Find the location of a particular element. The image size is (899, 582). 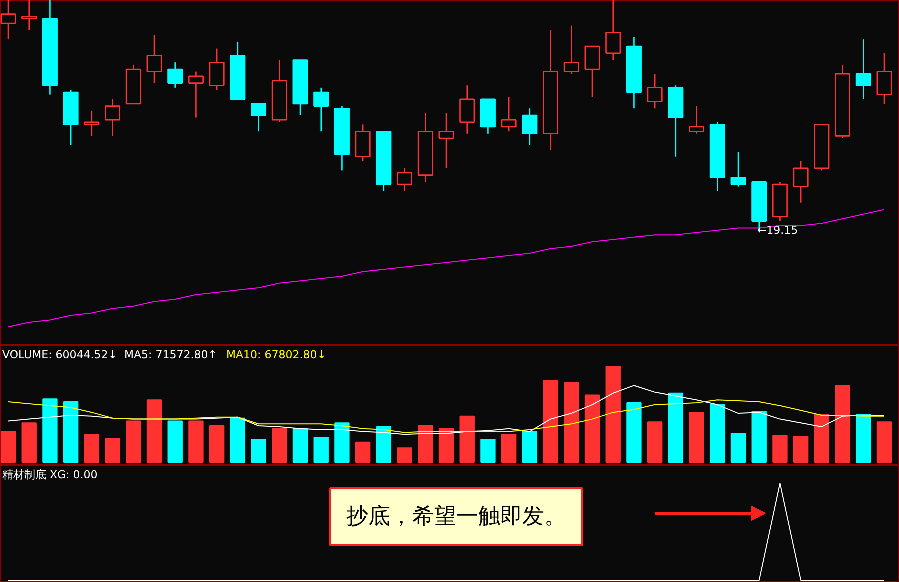

text: VOLUME: 60044.52↓ is located at coordinates (60, 355).